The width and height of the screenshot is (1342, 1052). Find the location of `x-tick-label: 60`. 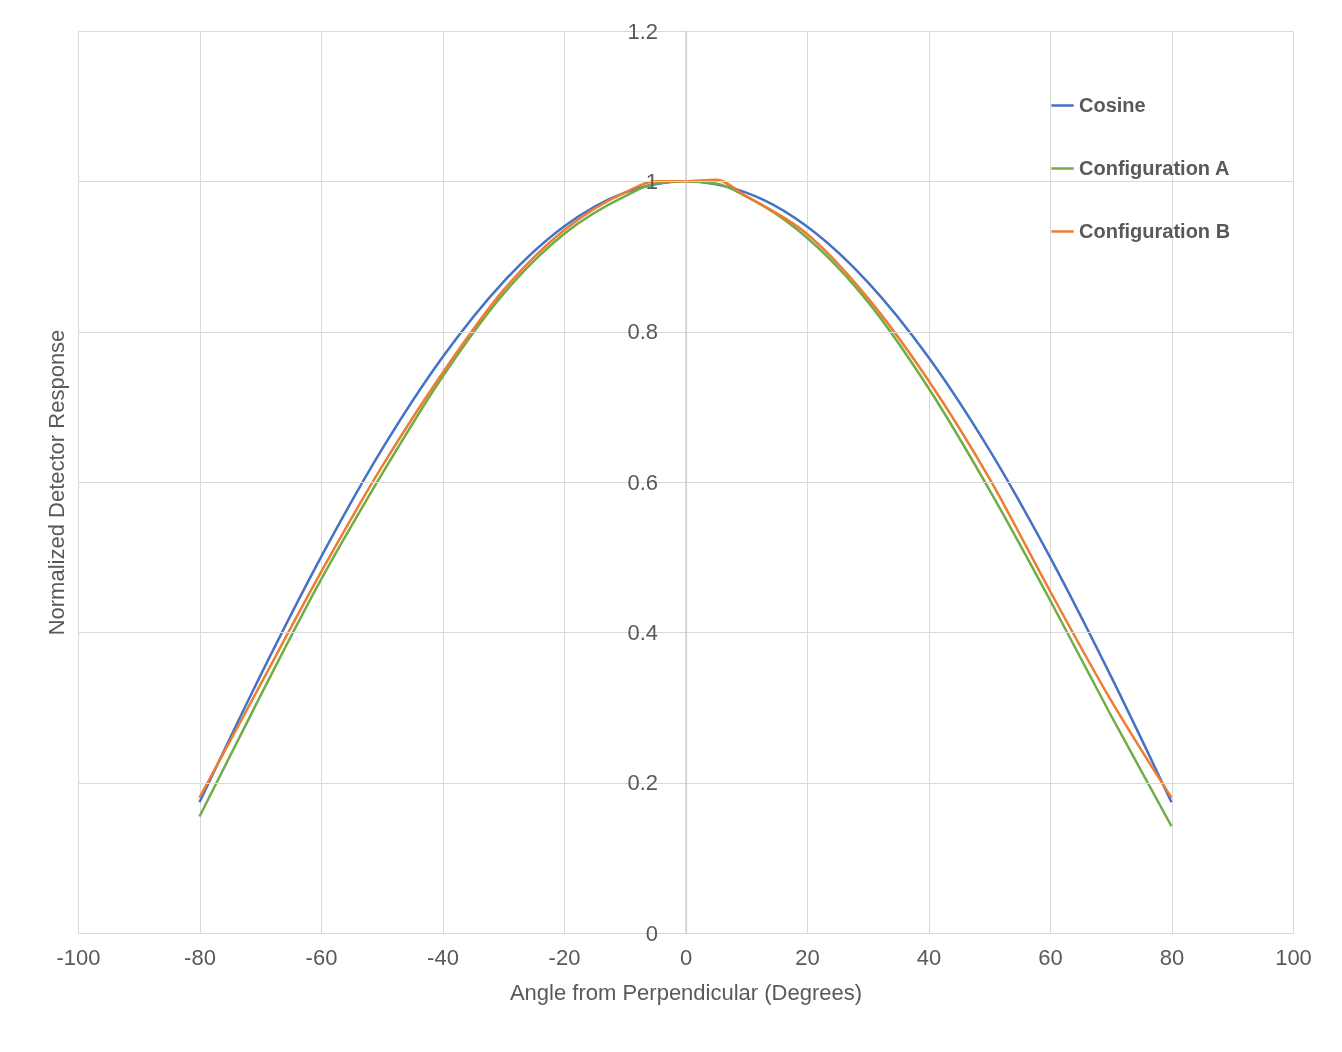

x-tick-label: 60 is located at coordinates (1050, 957).